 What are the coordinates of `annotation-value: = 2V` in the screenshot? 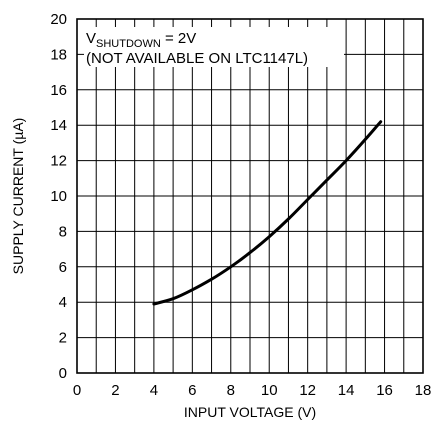 It's located at (178, 38).